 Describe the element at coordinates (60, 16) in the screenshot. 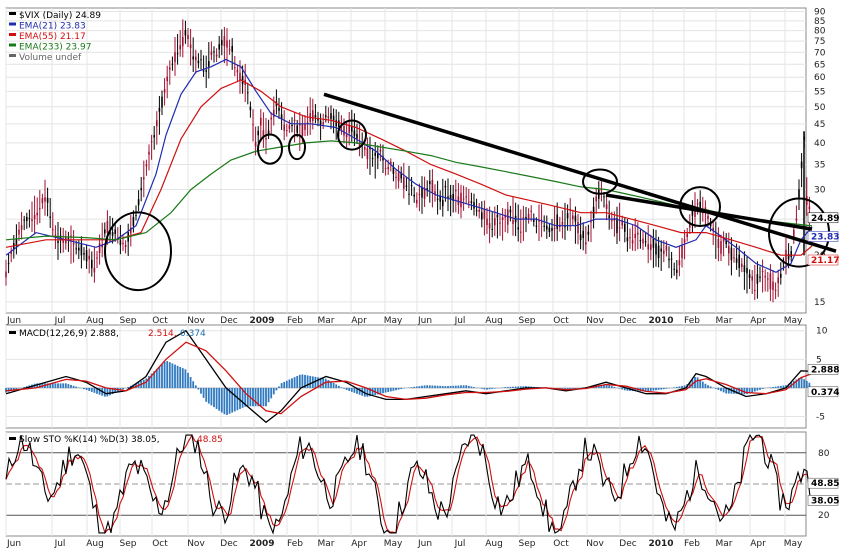

I see `legend-label: $VIX (Daily) 24.89` at that location.